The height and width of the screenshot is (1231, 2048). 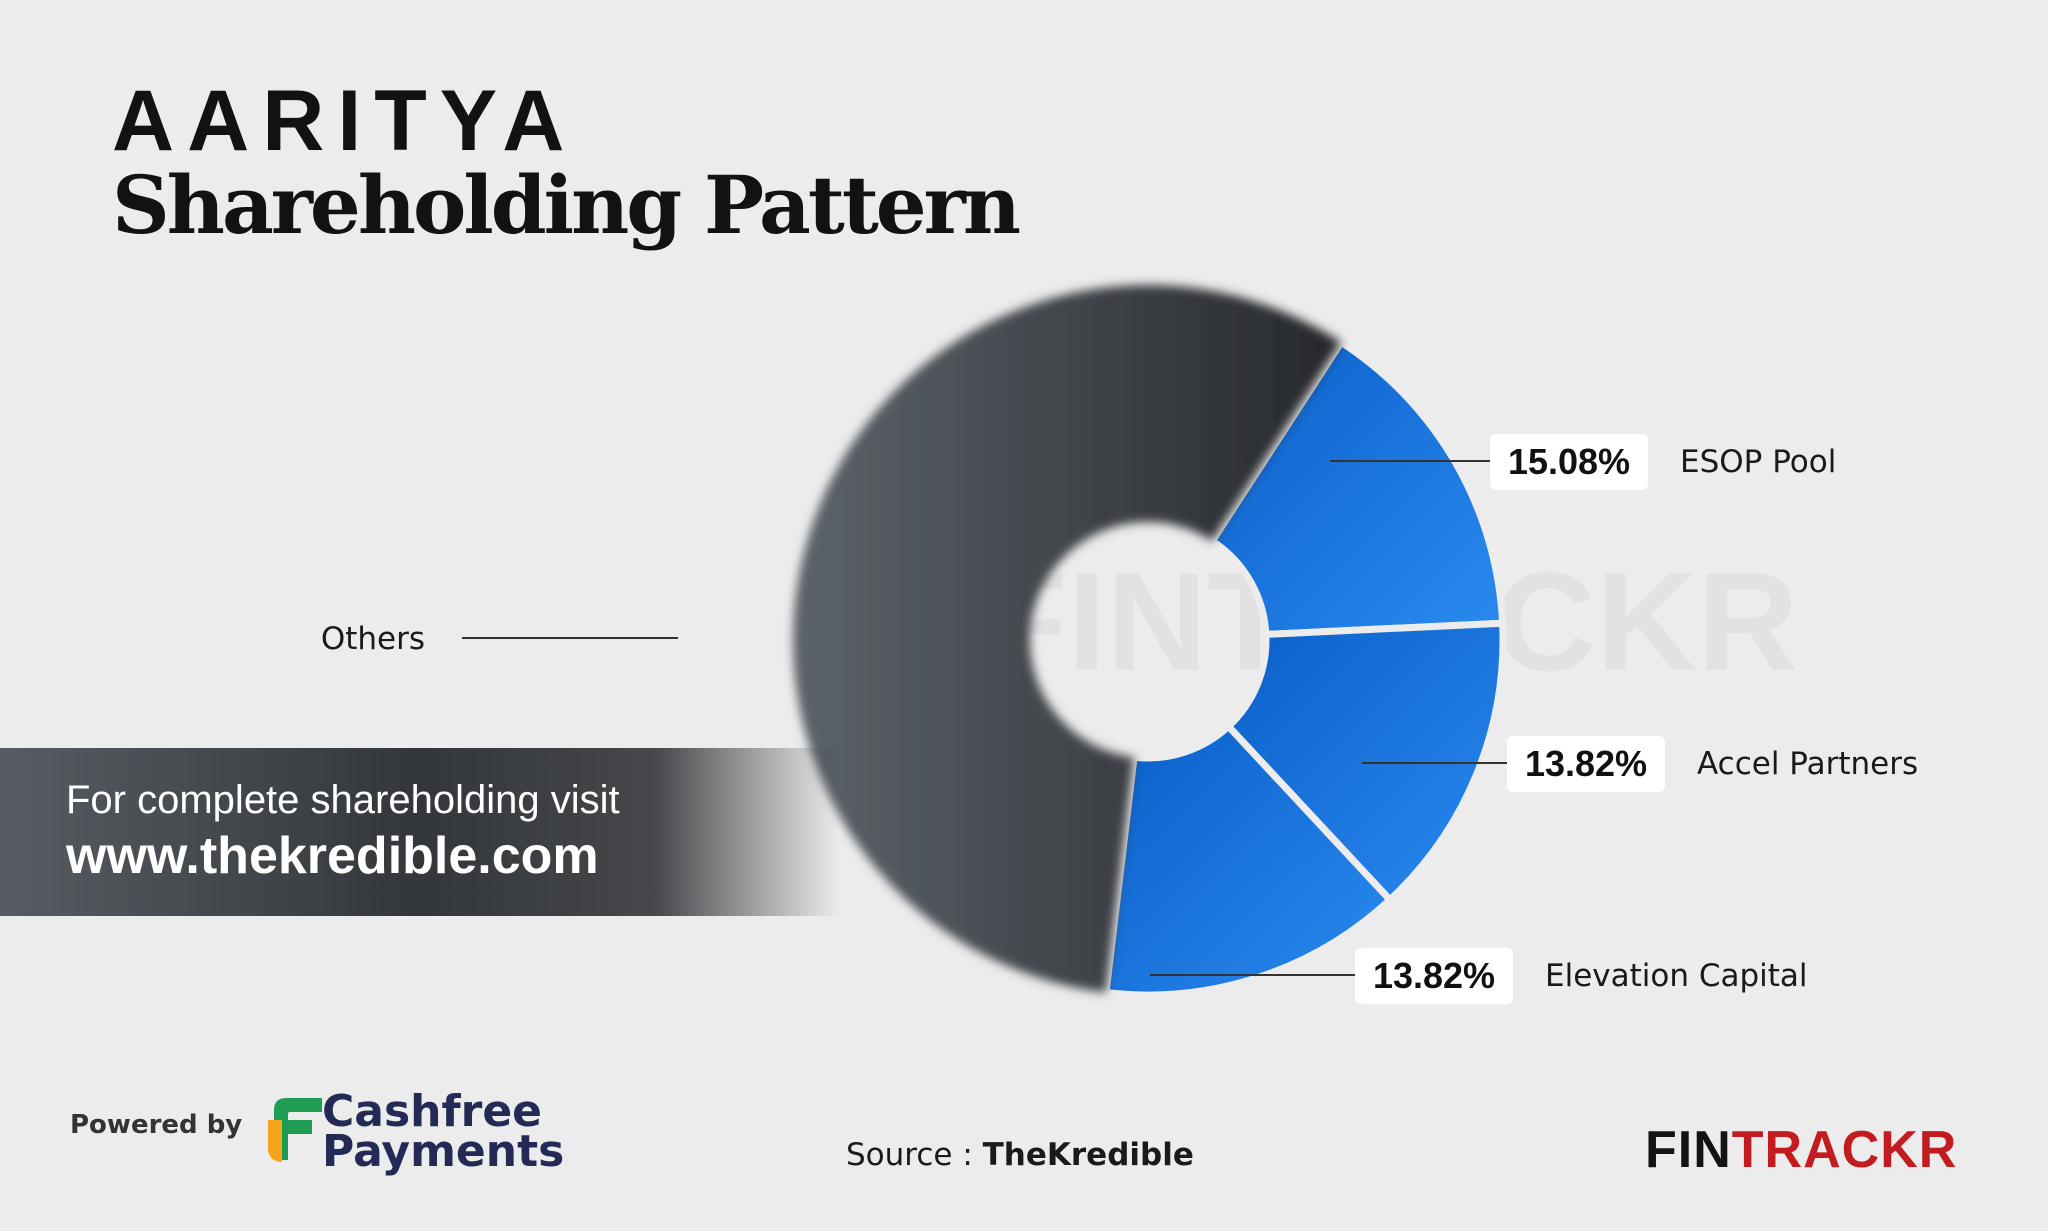 I want to click on source-prefix: Source :, so click(x=914, y=1155).